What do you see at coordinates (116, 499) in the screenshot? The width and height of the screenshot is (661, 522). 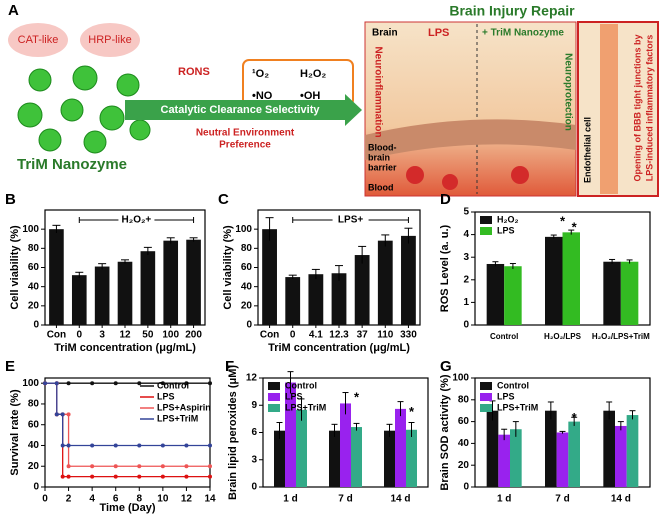 I see `x-tick-label: 6` at bounding box center [116, 499].